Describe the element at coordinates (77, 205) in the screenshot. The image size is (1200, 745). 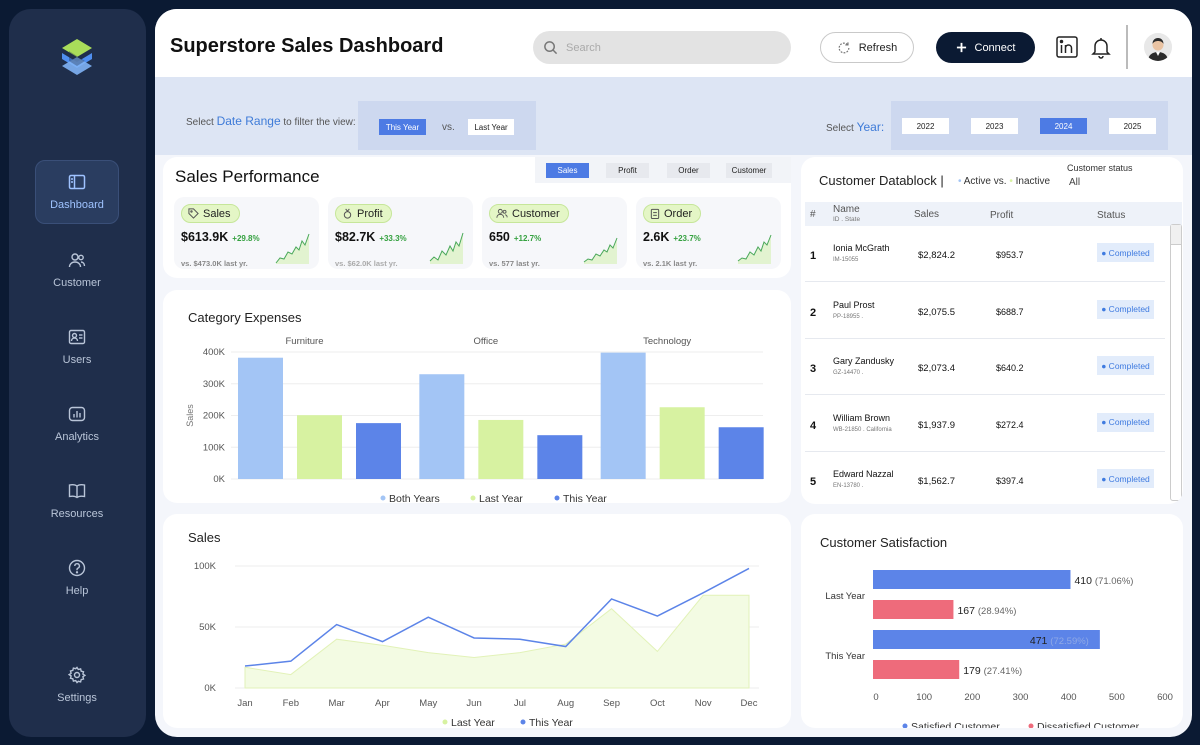
I see `sidebar-item-label: Dashboard` at that location.